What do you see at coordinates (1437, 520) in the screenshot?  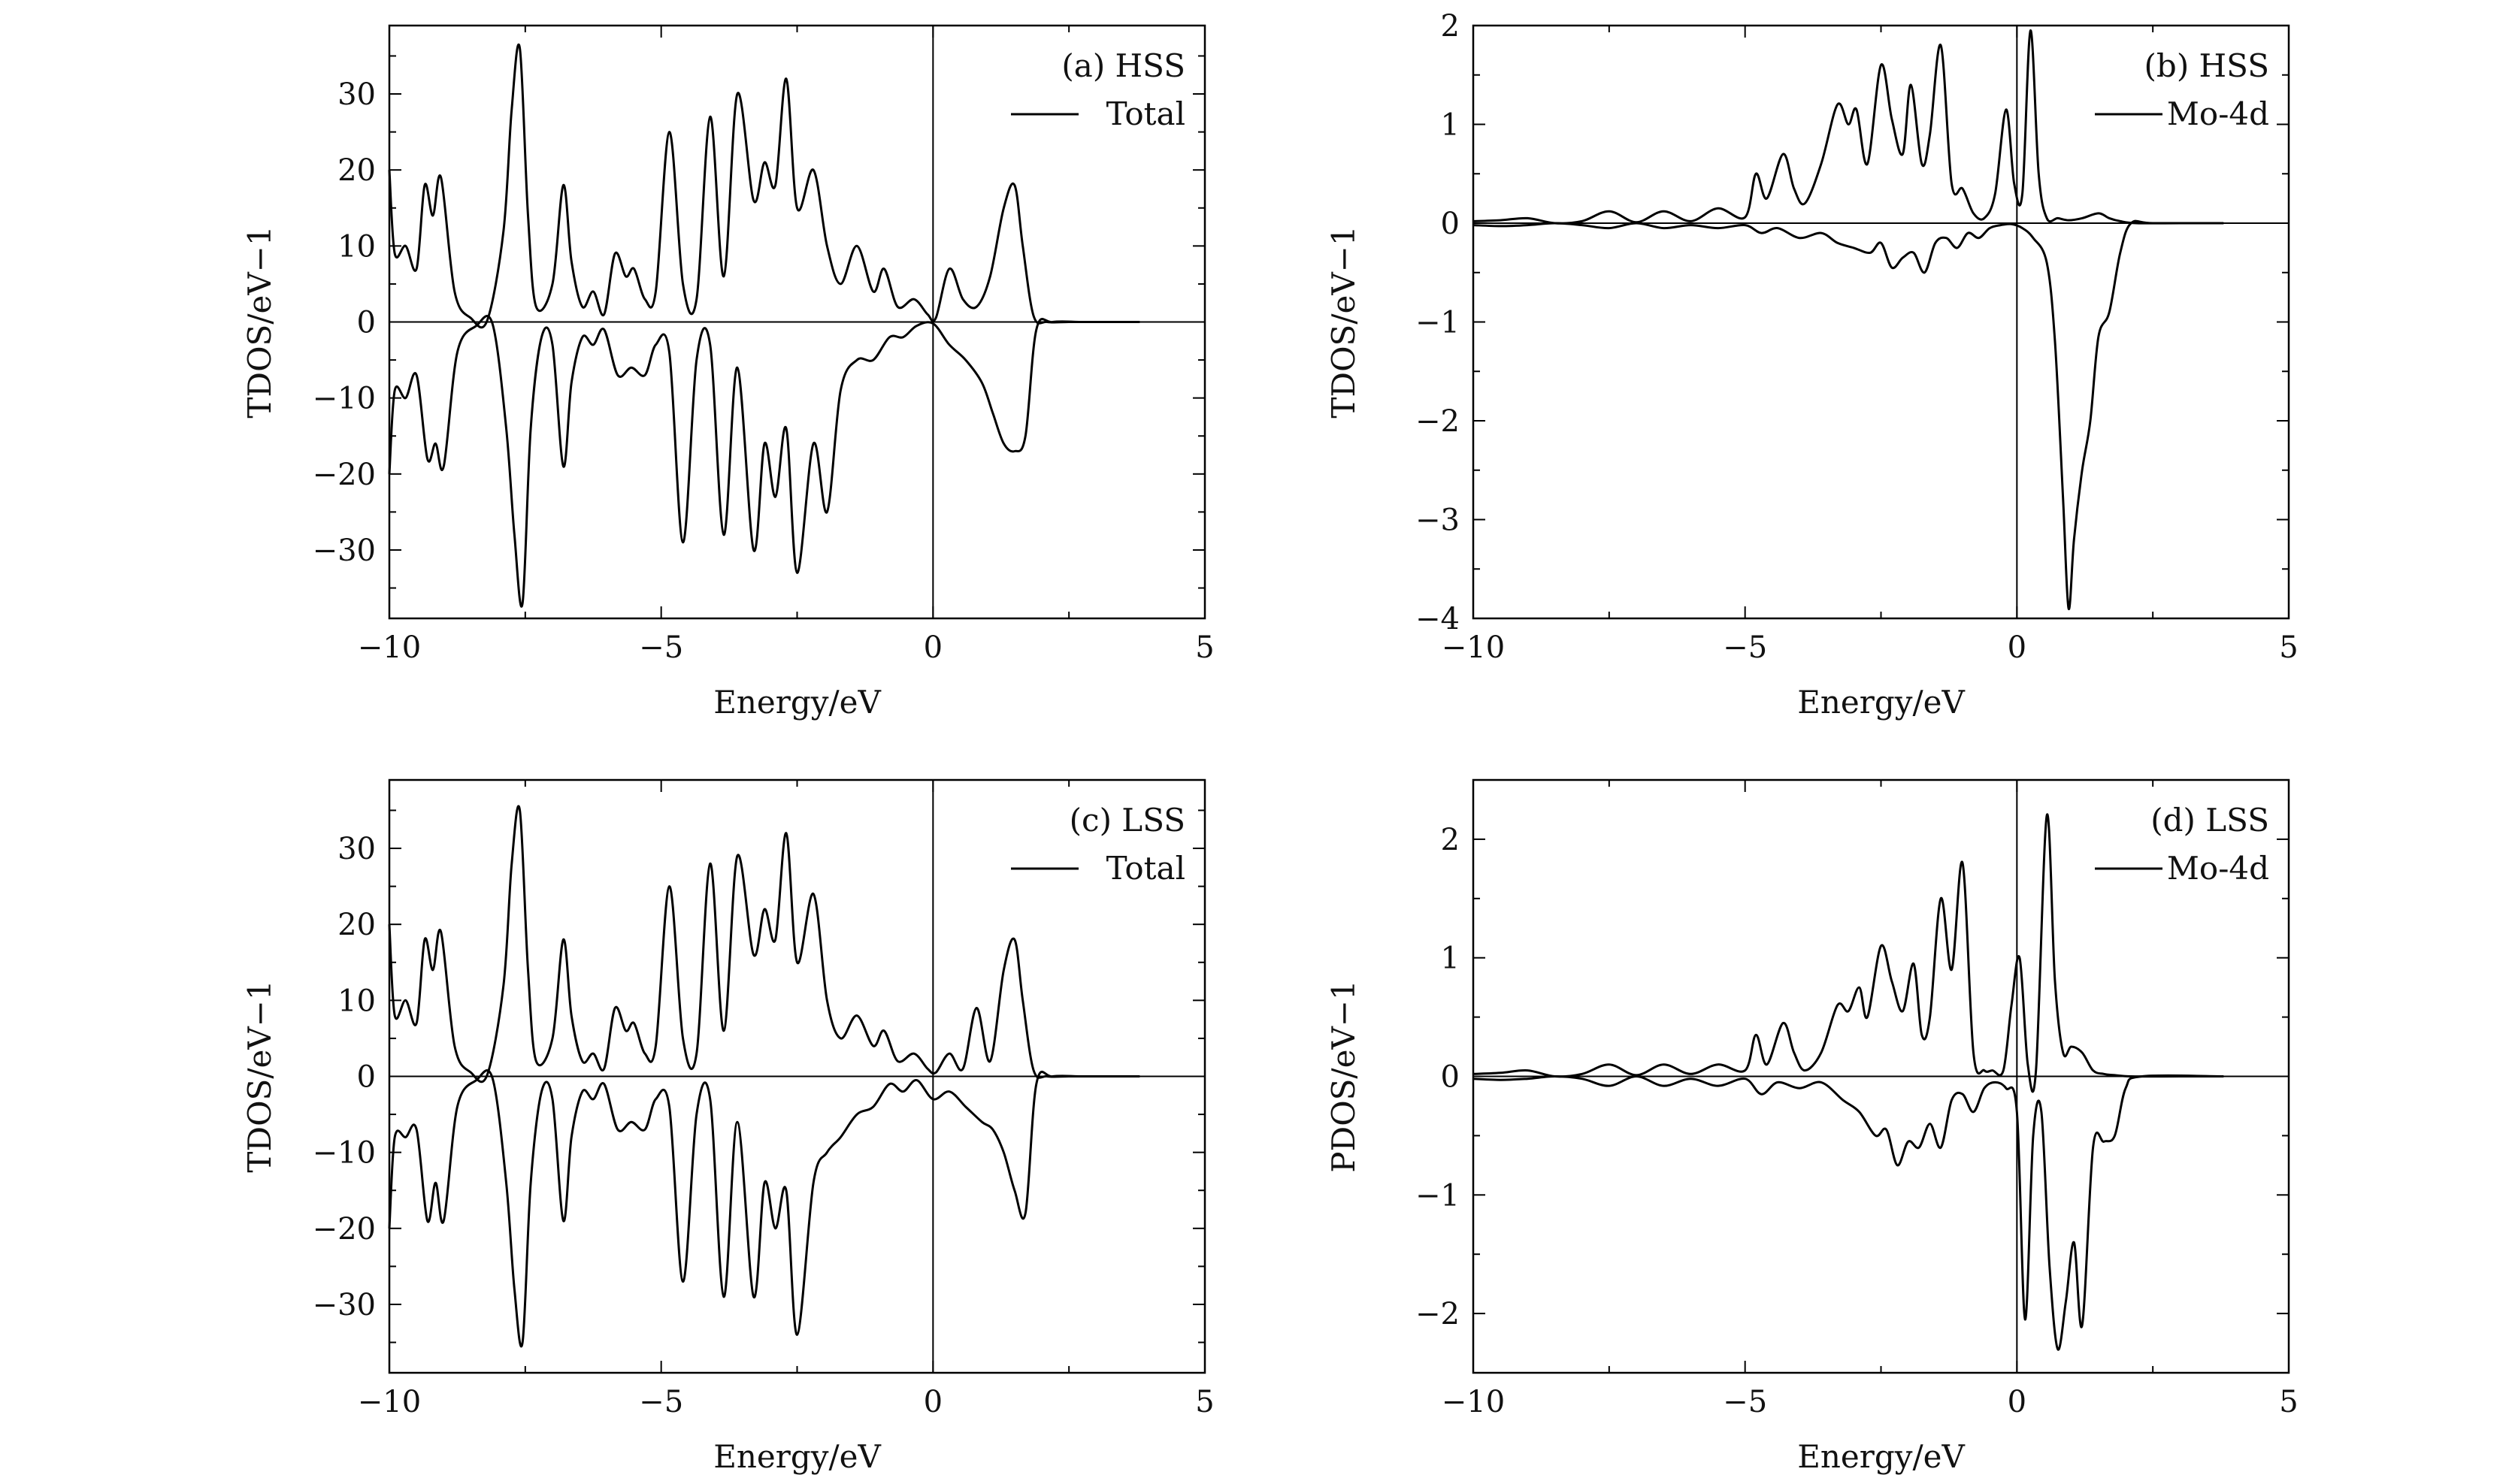 I see `y-tick-label: −3` at bounding box center [1437, 520].